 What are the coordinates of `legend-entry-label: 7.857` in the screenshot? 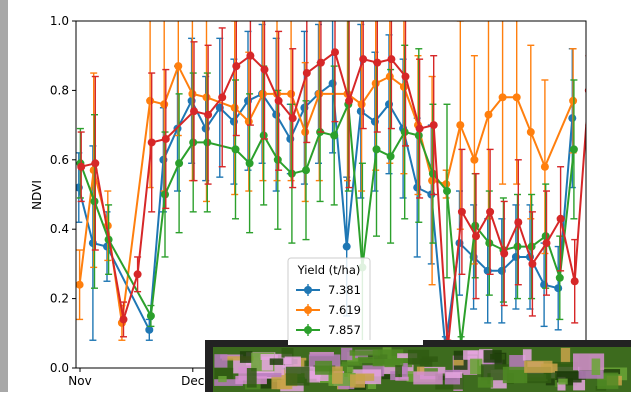 It's located at (344, 330).